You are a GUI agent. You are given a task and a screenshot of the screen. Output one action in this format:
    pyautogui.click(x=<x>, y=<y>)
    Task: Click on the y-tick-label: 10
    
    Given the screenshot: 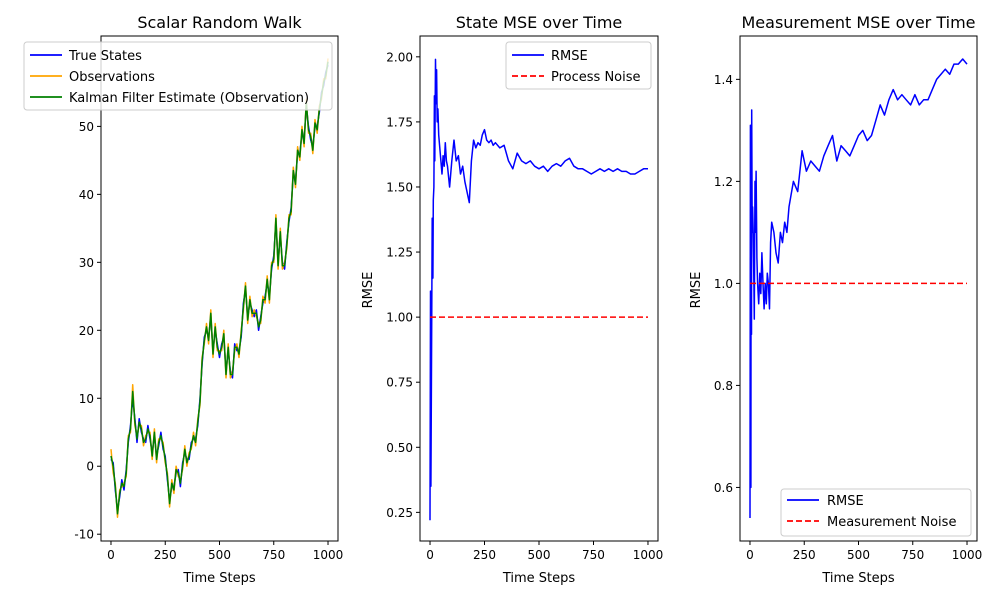 What is the action you would take?
    pyautogui.click(x=86, y=399)
    